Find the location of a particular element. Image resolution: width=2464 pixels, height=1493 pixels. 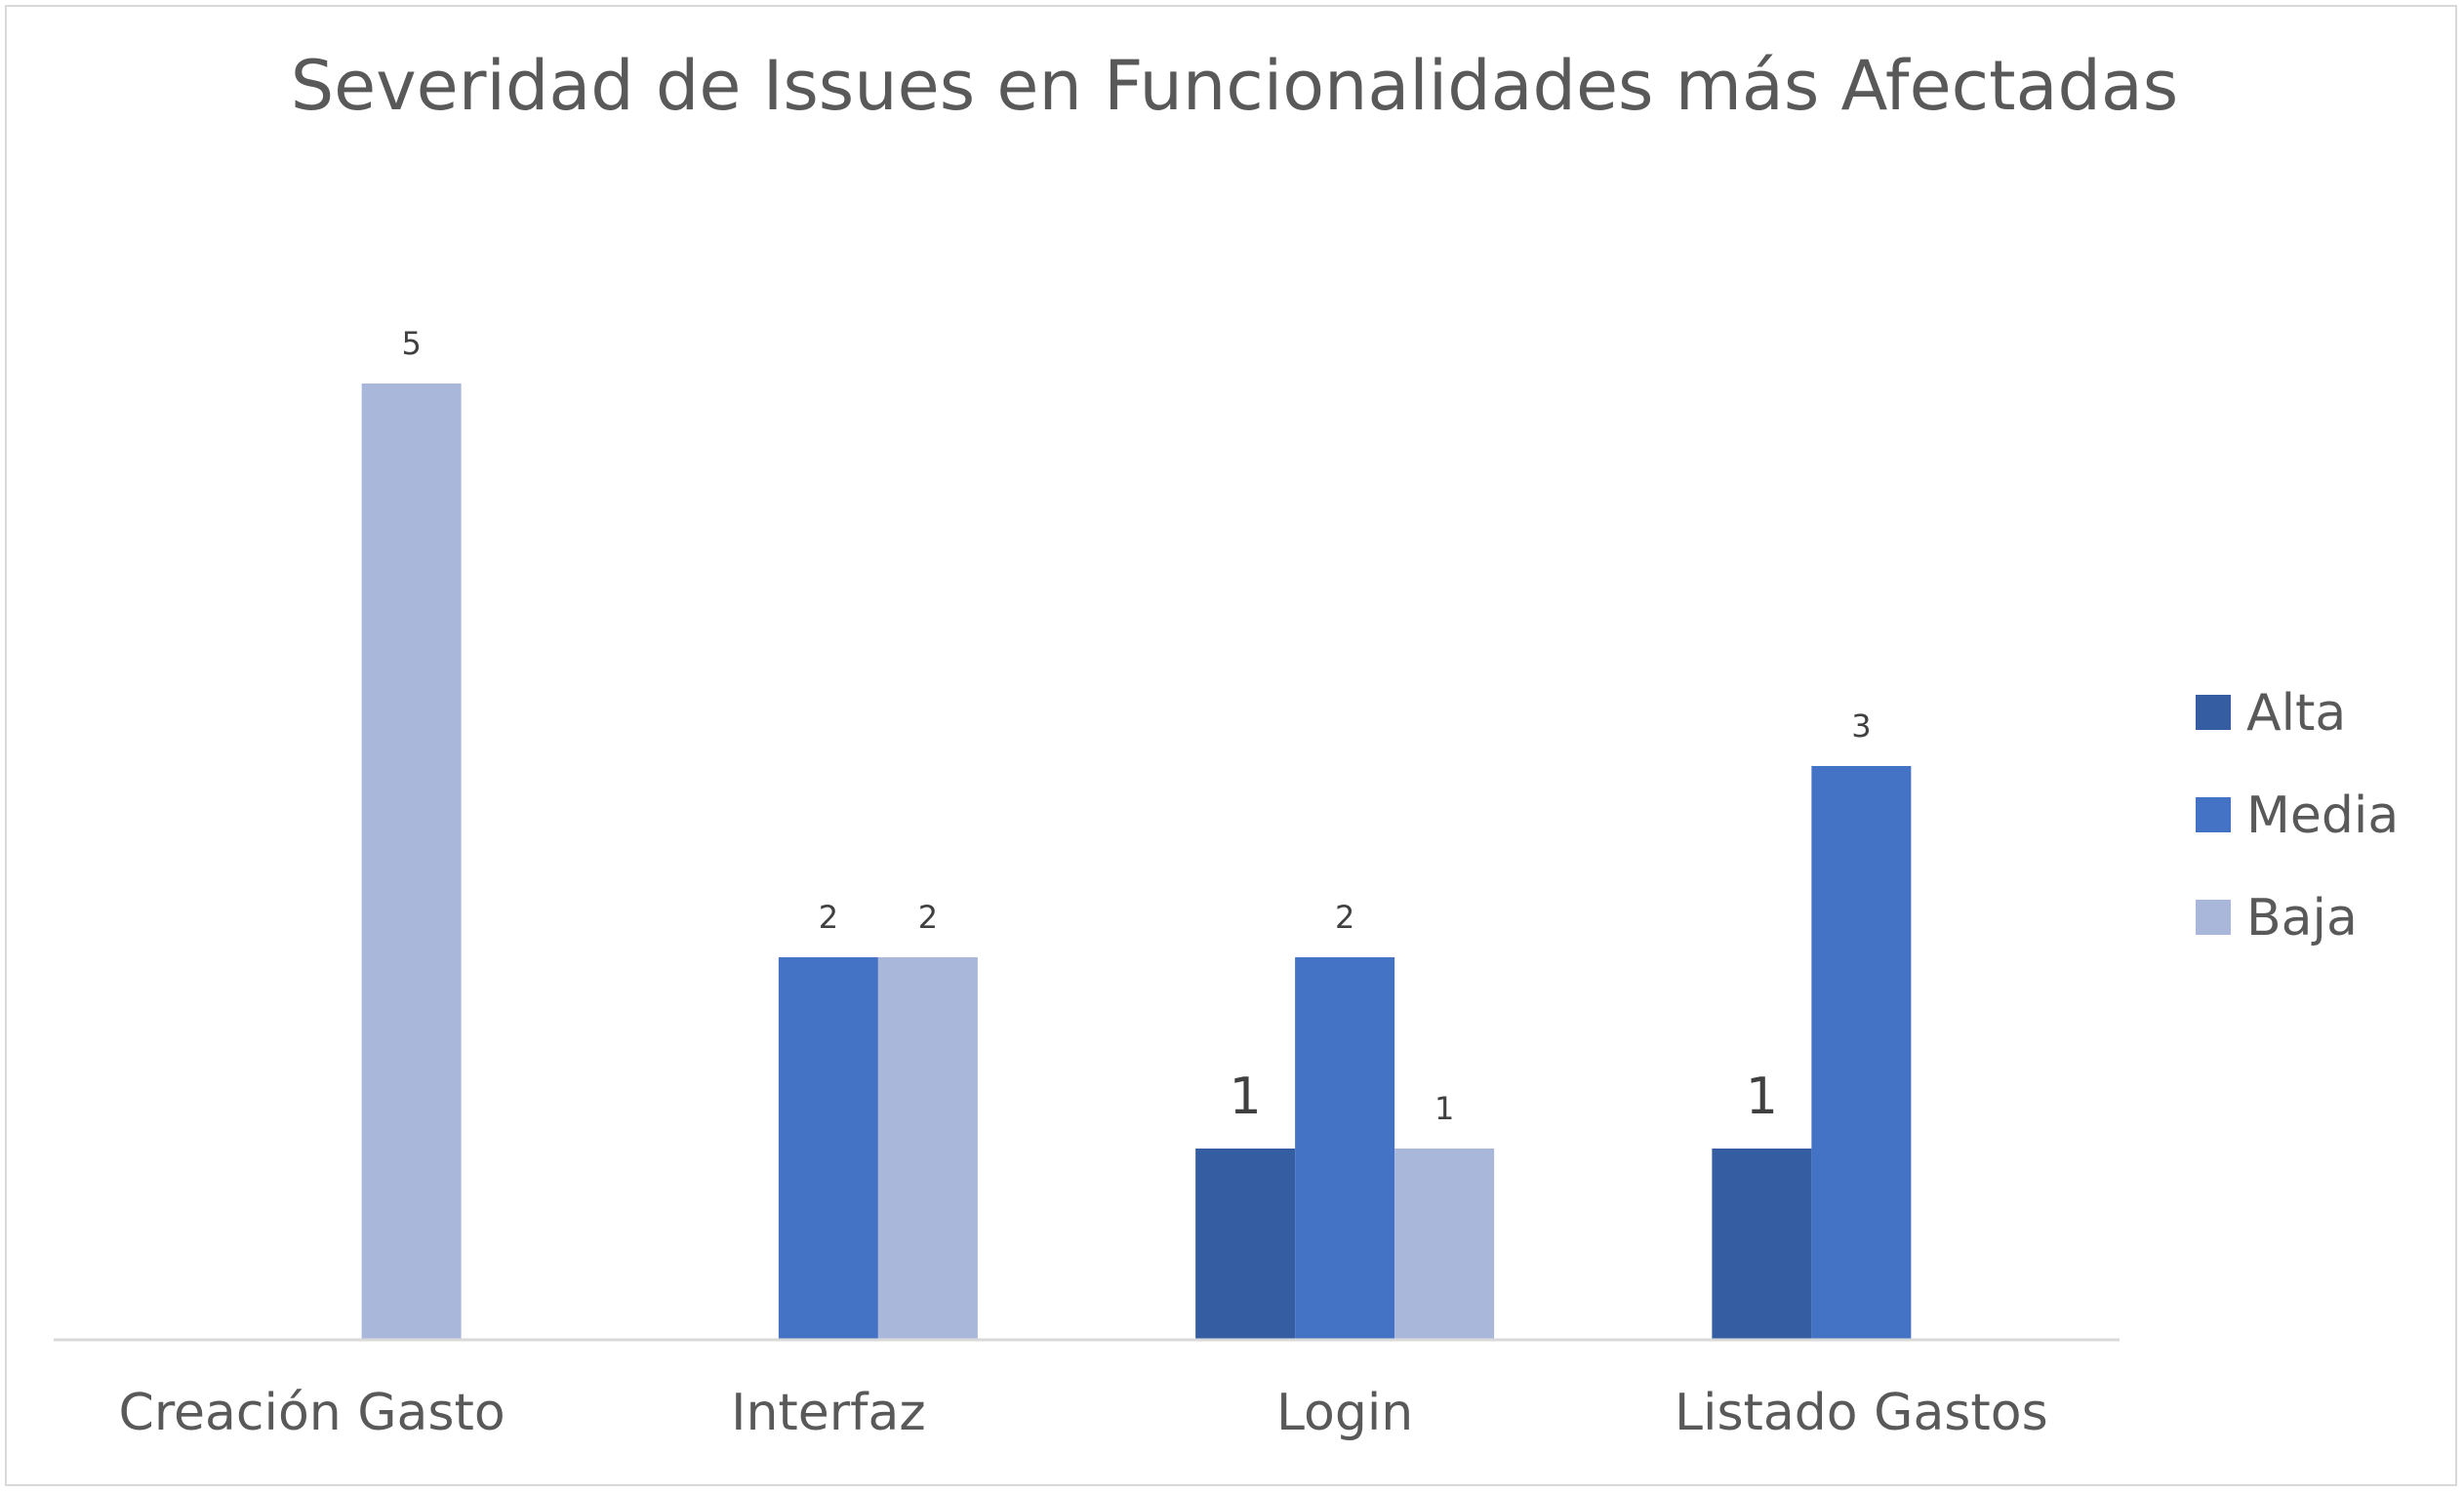

data-label-baja-login: 1 is located at coordinates (1444, 1108).